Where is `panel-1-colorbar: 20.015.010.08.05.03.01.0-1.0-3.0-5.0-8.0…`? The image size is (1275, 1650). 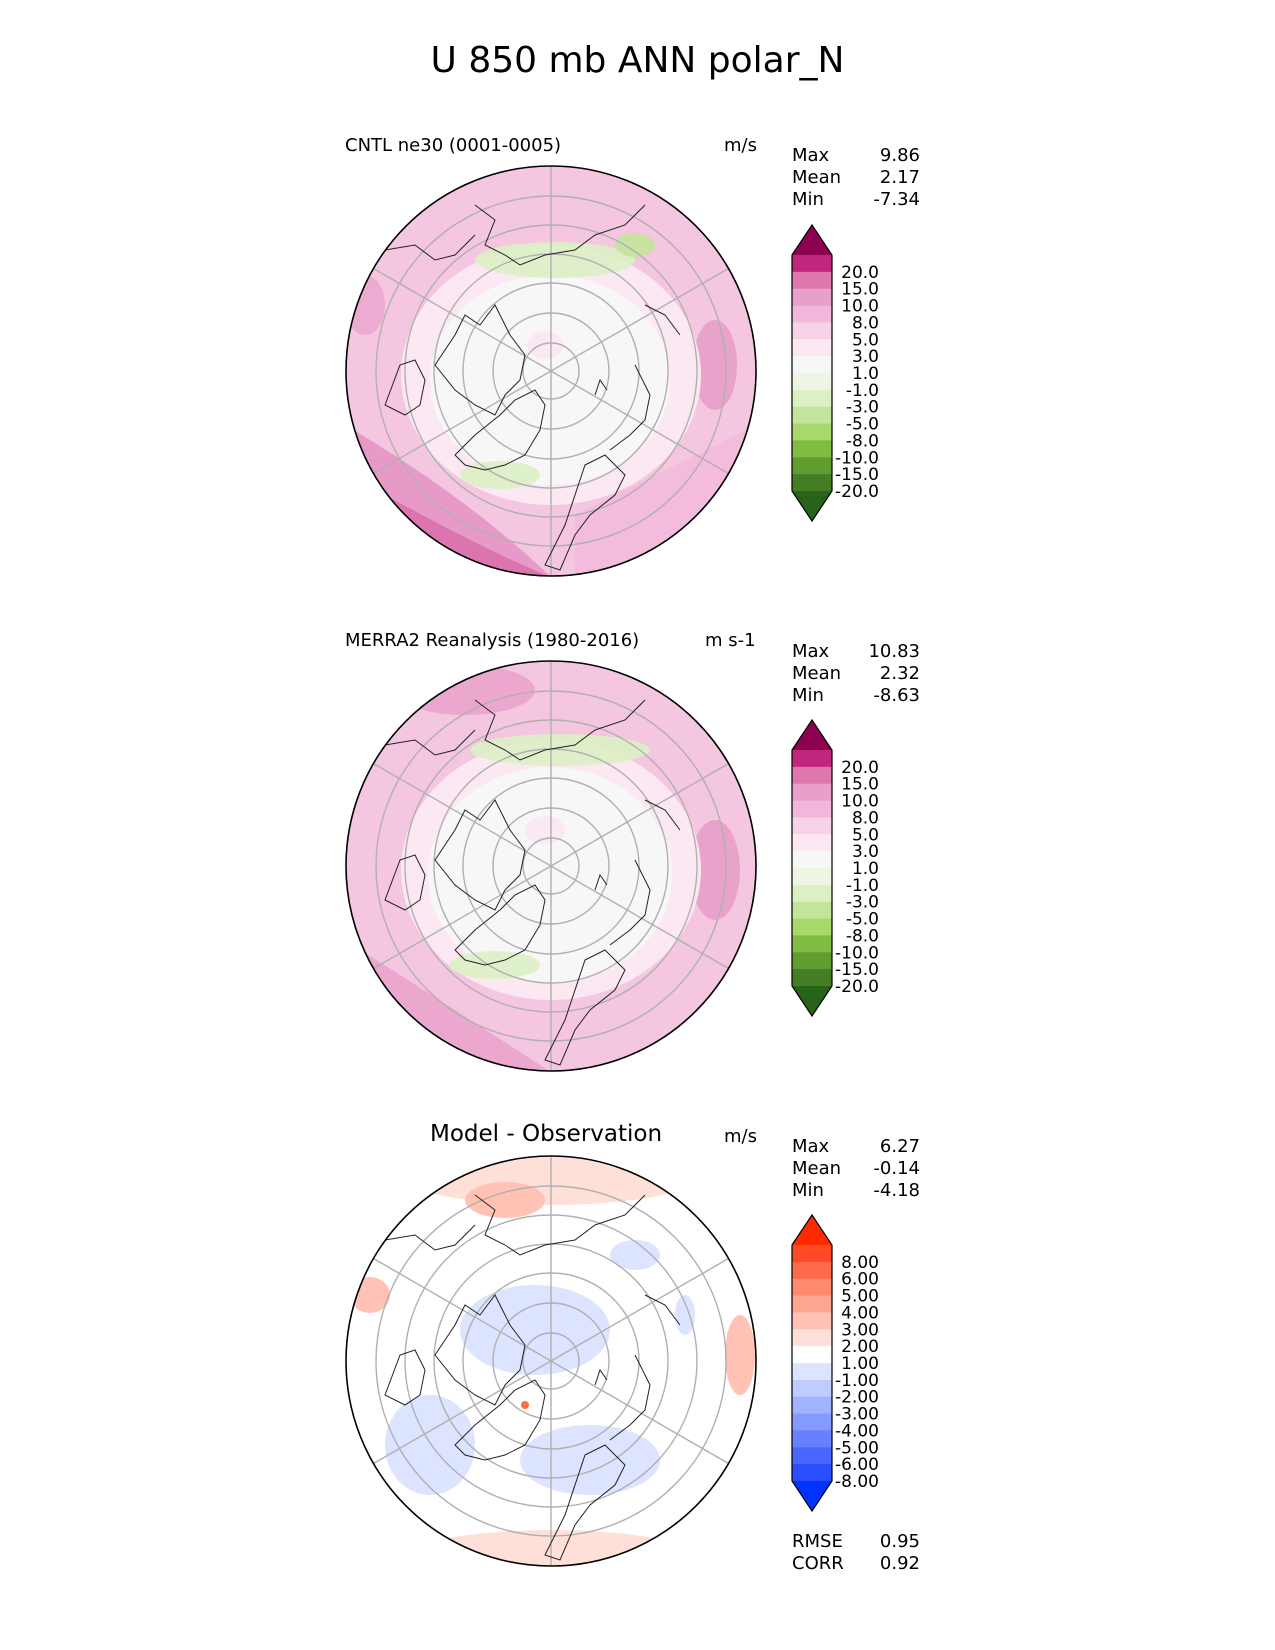 panel-1-colorbar: 20.015.010.08.05.03.01.0-1.0-3.0-5.0-8.0… is located at coordinates (835, 373).